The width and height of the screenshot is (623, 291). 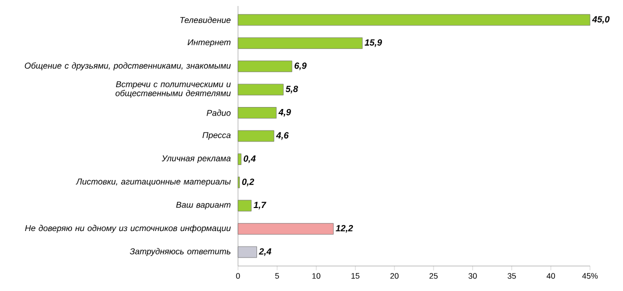 What do you see at coordinates (292, 90) in the screenshot?
I see `data-label: 5,8` at bounding box center [292, 90].